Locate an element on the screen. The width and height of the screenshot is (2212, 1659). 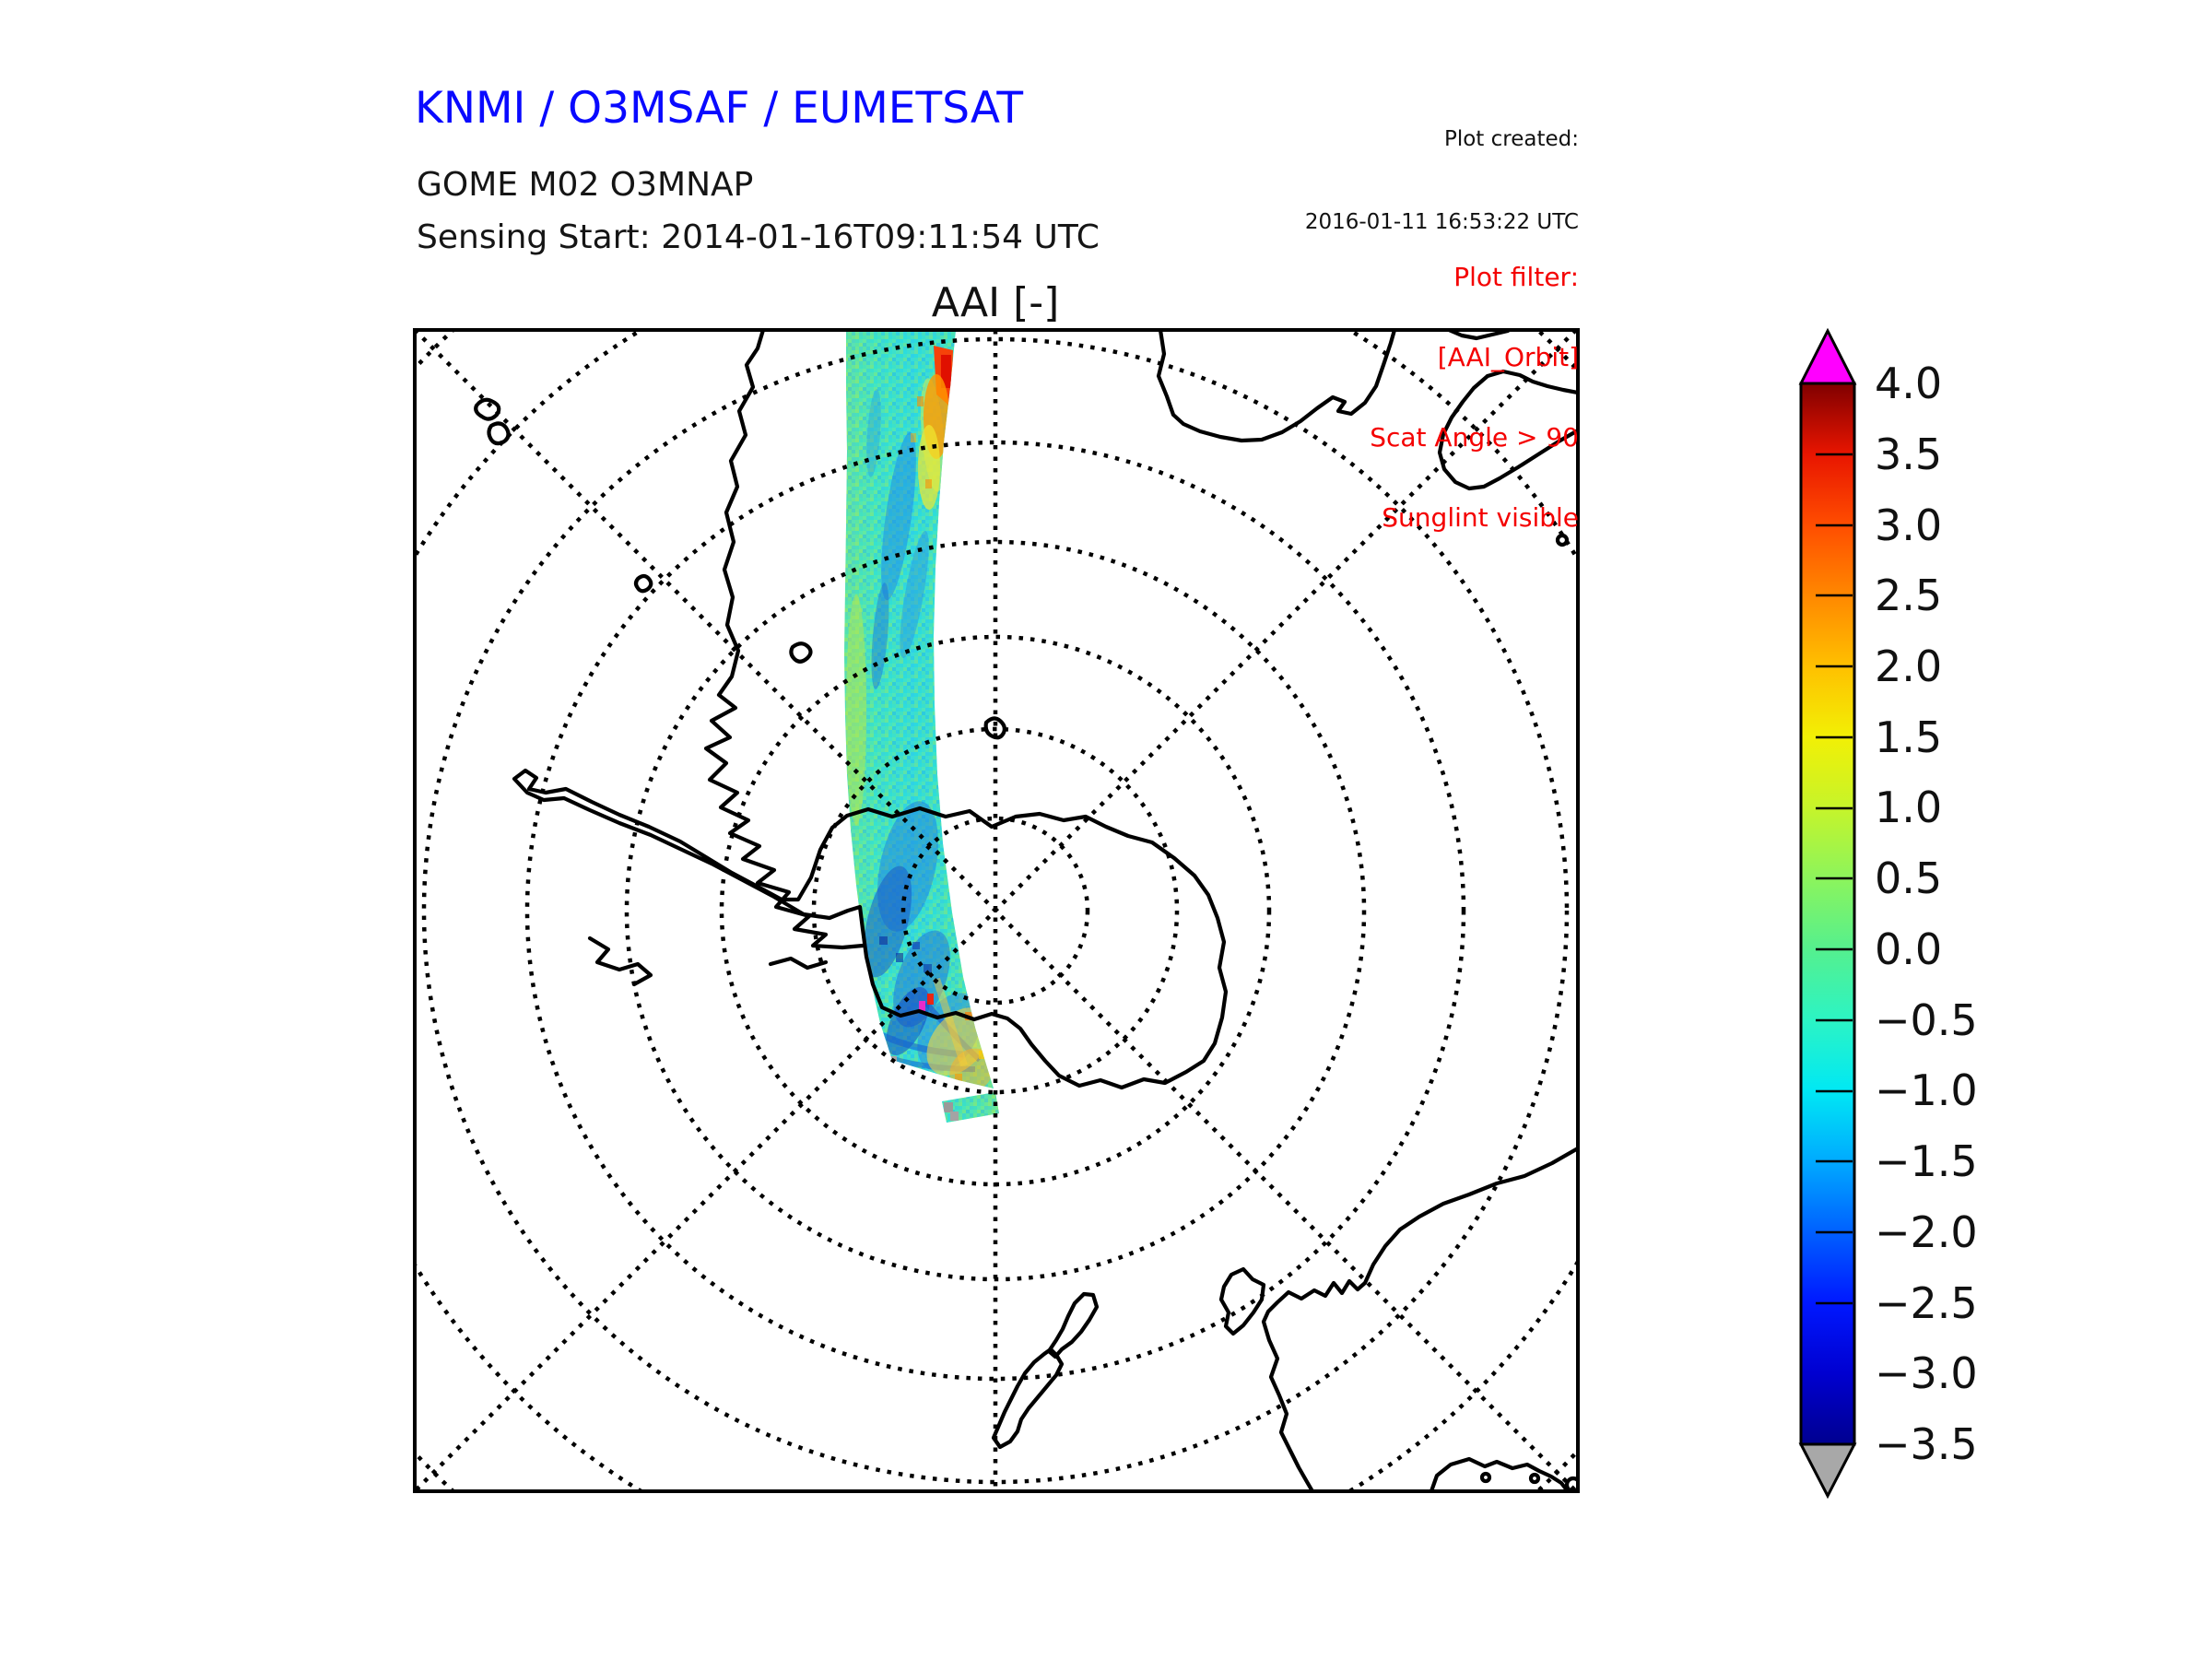
colorbar-tick-label: −2.0 is located at coordinates (1926, 1232).